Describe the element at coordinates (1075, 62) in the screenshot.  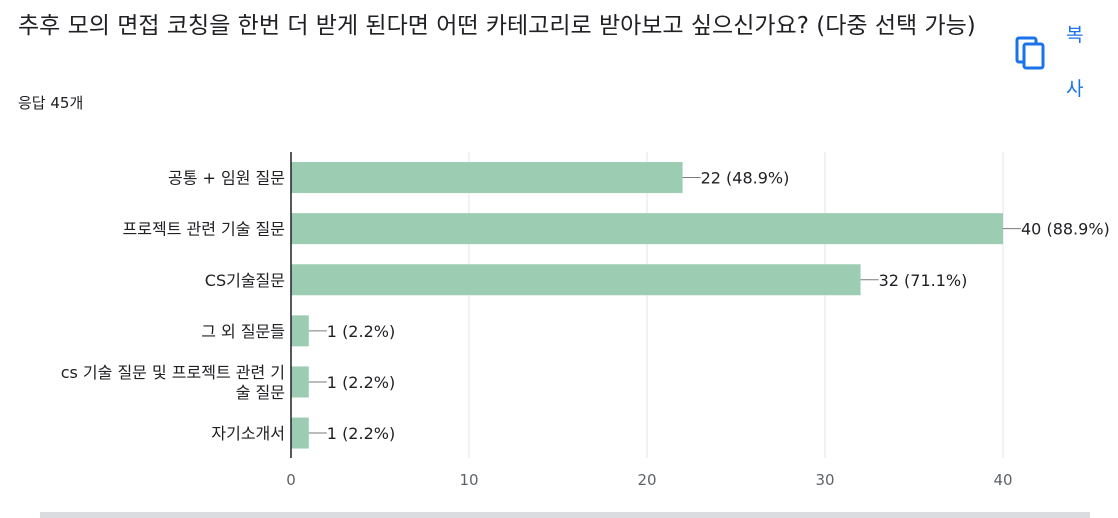
I see `copy-label: 복사` at that location.